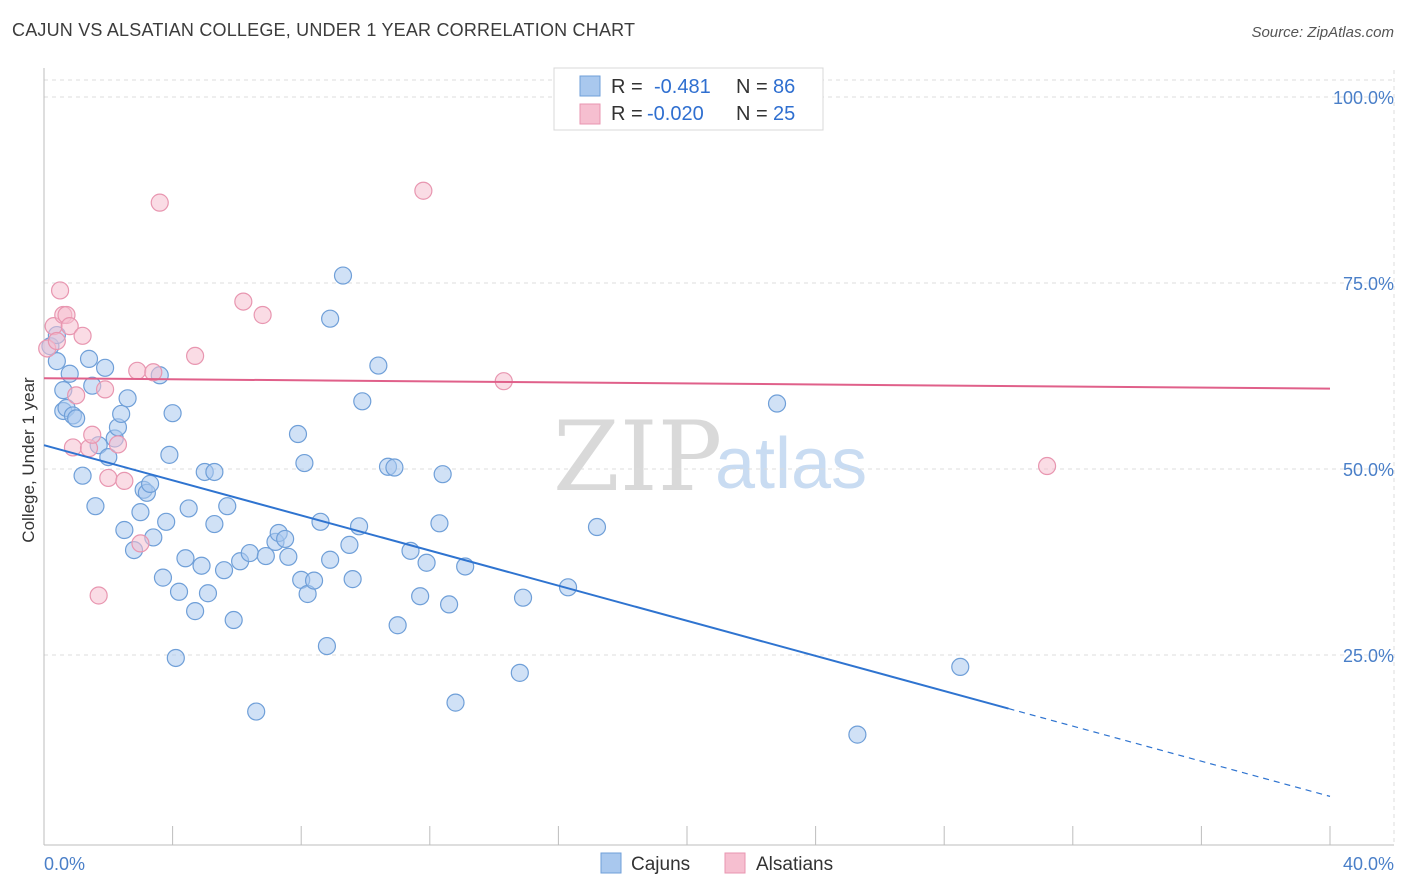 This screenshot has width=1406, height=892. Describe the element at coordinates (611, 863) in the screenshot. I see `bottom-legend-swatch-cajuns` at that location.